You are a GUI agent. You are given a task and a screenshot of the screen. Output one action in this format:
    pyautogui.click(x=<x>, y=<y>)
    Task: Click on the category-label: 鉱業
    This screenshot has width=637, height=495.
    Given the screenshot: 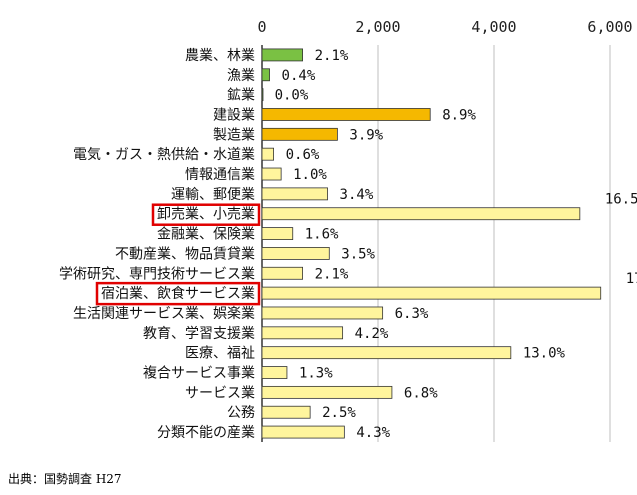 What is the action you would take?
    pyautogui.click(x=241, y=95)
    